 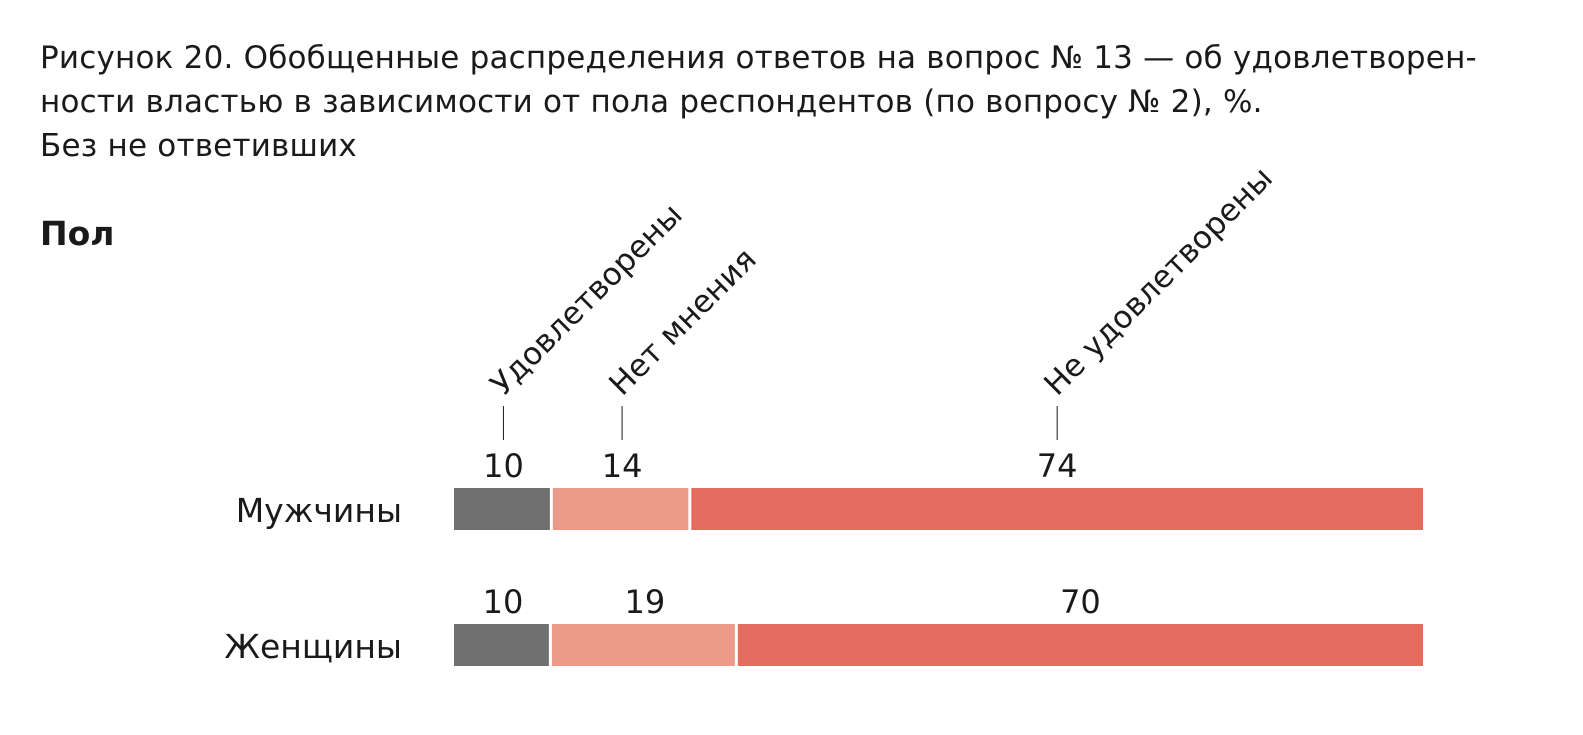 I want to click on row-label-1: Женщины, so click(x=313, y=646).